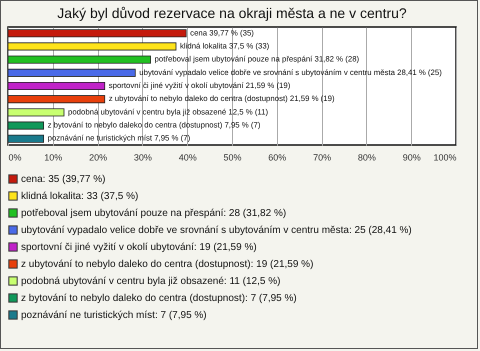 Image resolution: width=480 pixels, height=351 pixels. Describe the element at coordinates (216, 230) in the screenshot. I see `legend-label: ubytování vypadalo velice dobře ve srovnání s ubytováním v centru města: 25 (28,41 %)` at that location.